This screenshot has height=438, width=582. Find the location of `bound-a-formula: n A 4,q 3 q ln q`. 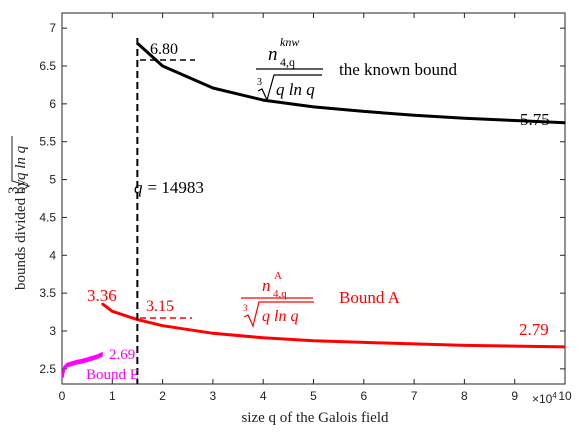

bound-a-formula: n A 4,q 3 q ln q is located at coordinates (277, 299).